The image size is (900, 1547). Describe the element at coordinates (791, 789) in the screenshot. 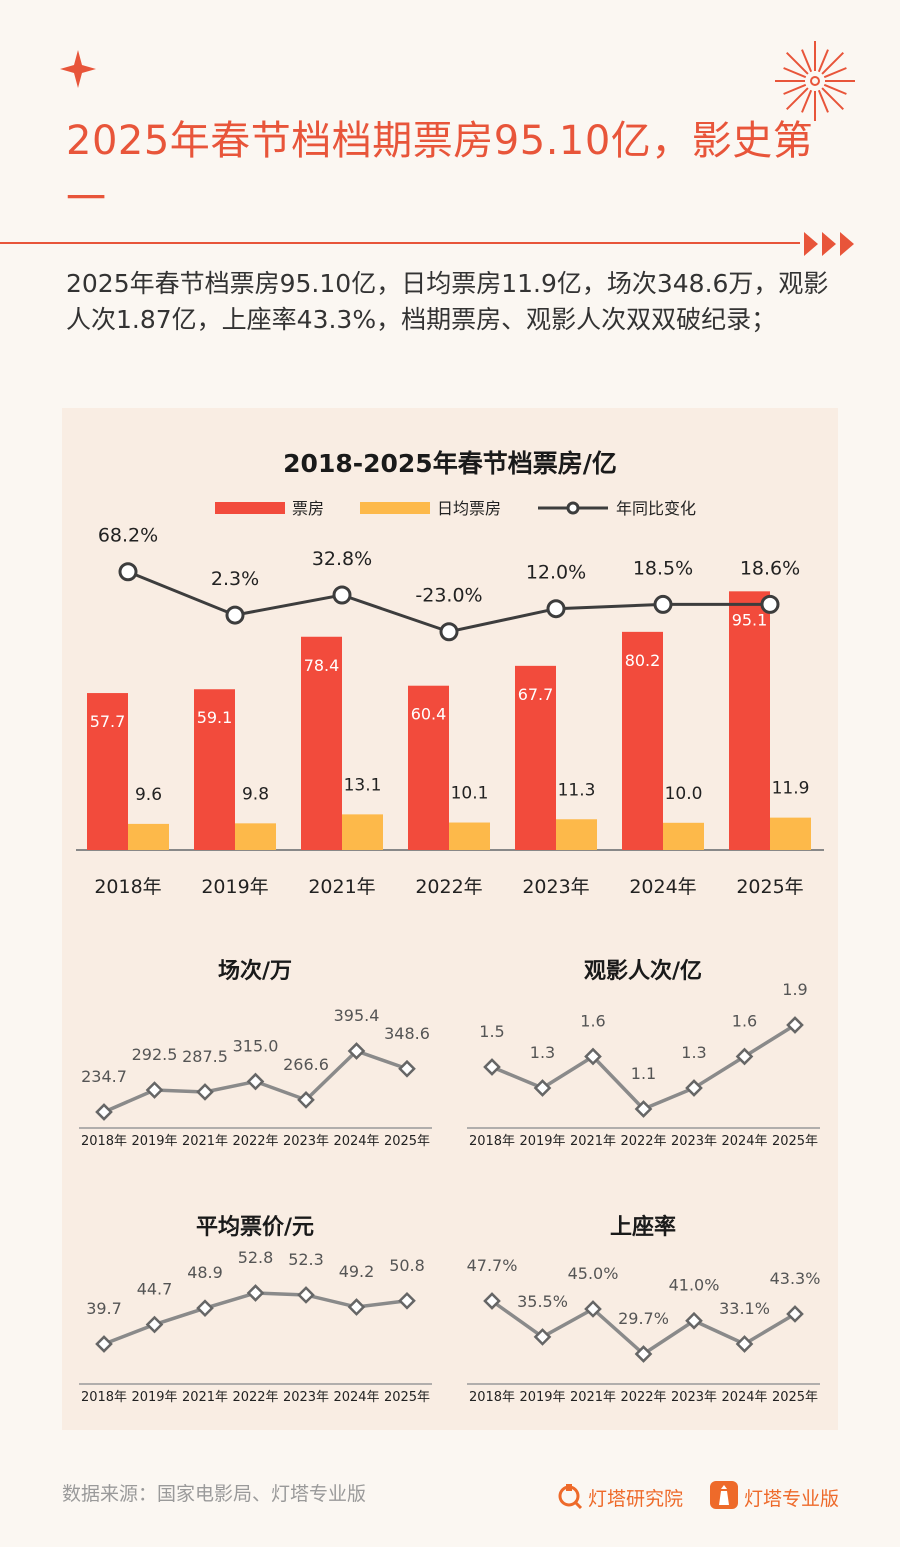

I see `bar-daily-label: 11.9` at that location.